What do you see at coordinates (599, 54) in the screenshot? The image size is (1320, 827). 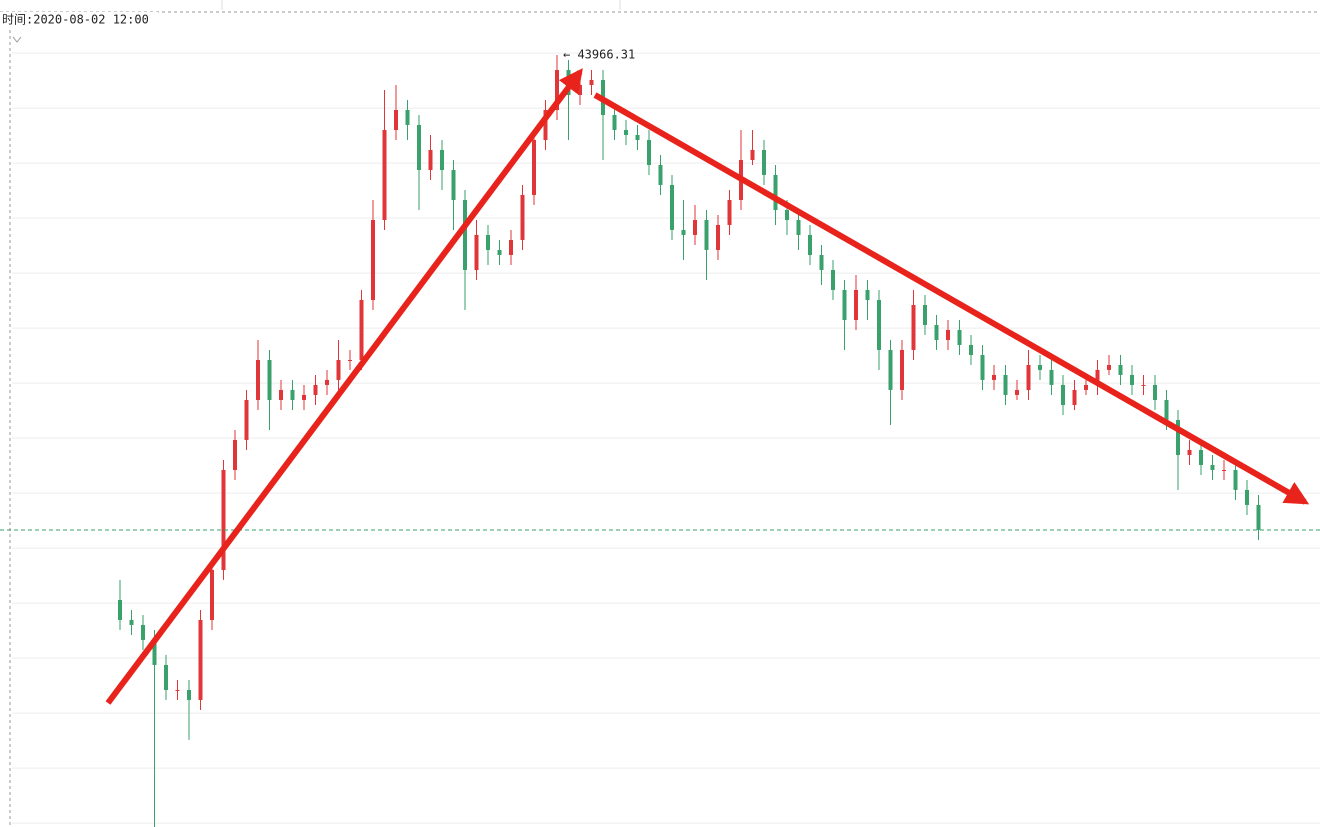 I see `peak-annotation: ← 43966.31` at bounding box center [599, 54].